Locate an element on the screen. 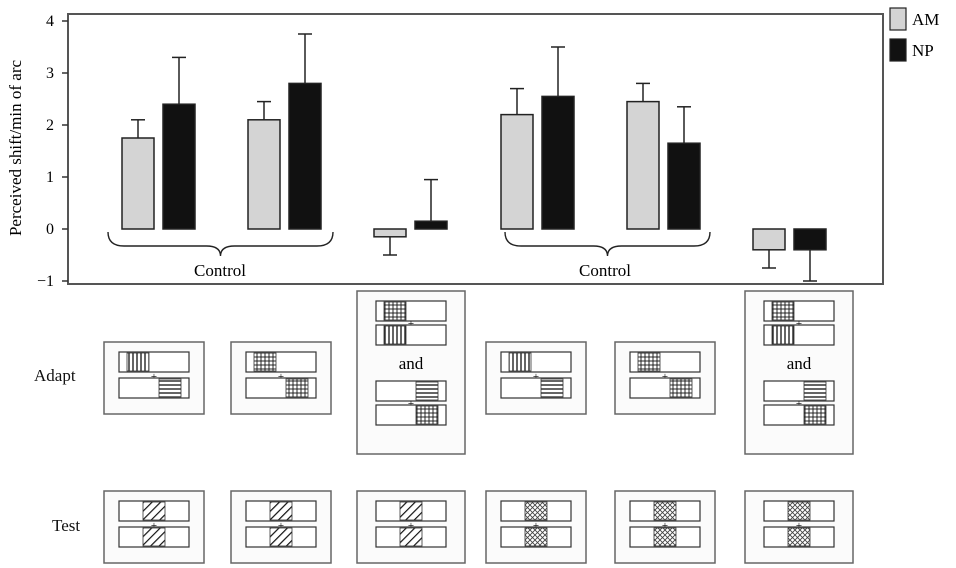  test-panel-3-bottom-strip-grating is located at coordinates (411, 537).